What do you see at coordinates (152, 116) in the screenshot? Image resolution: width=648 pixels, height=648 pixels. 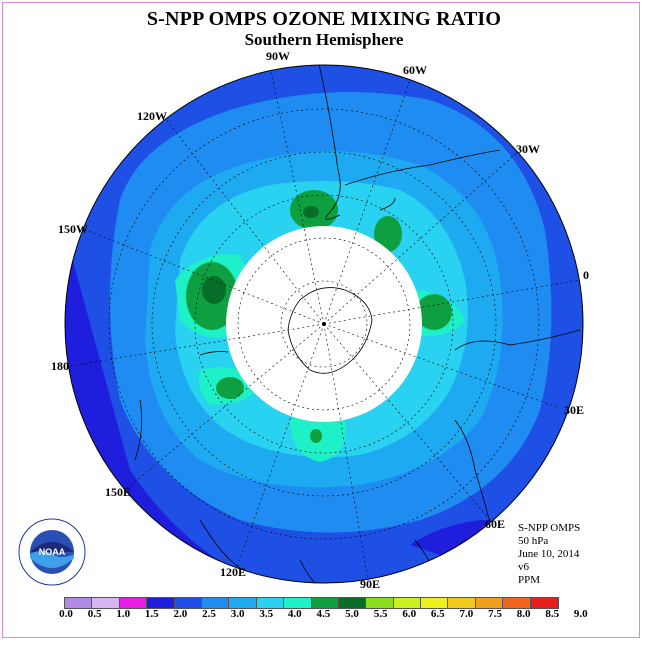 I see `lon-label-120w: 120W` at bounding box center [152, 116].